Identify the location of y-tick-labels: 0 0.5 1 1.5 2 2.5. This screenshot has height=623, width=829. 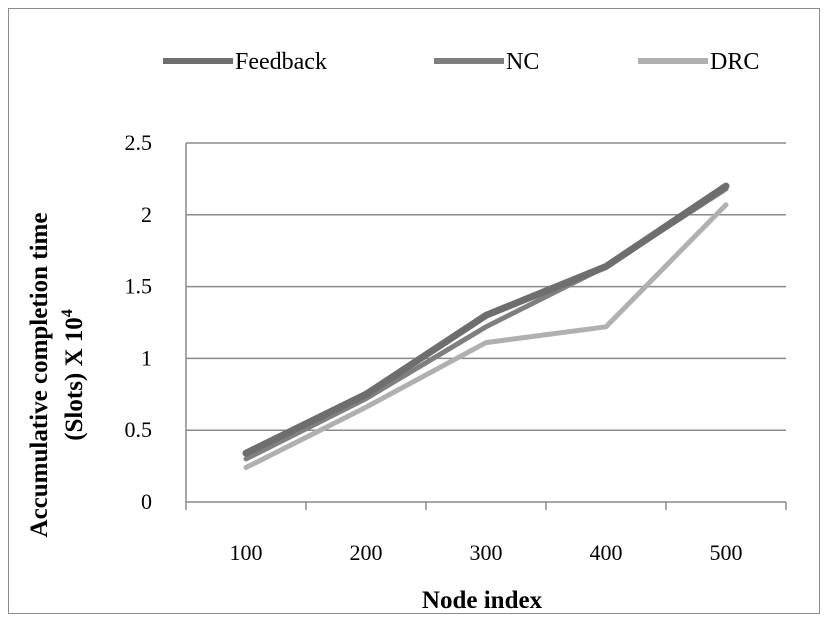
(139, 322).